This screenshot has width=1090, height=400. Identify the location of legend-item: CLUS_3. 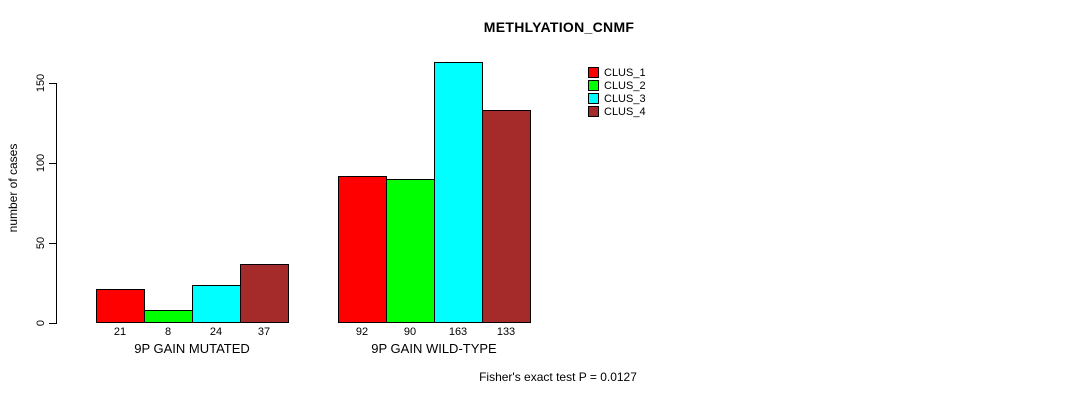
(617, 98).